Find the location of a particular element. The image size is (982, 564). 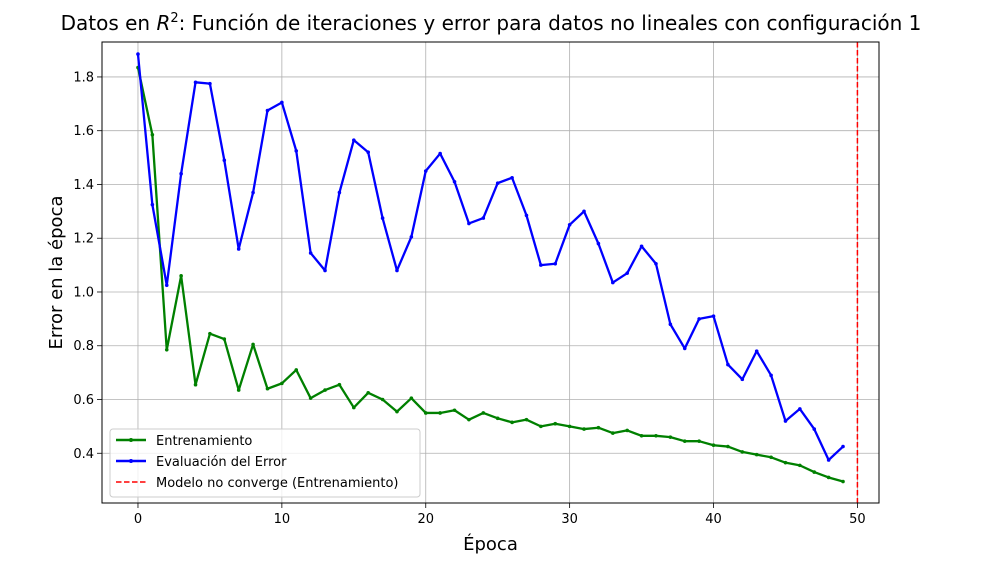

x-tick-label: 40 is located at coordinates (713, 519).